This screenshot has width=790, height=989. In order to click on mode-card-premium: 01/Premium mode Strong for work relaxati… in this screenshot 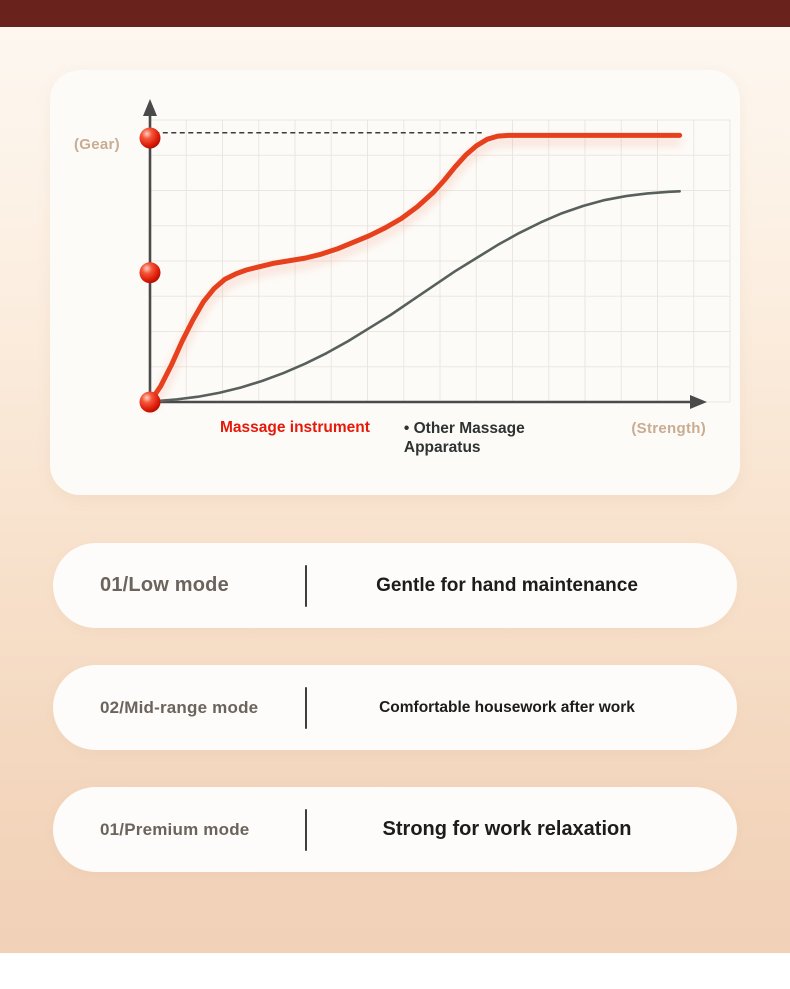, I will do `click(395, 829)`.